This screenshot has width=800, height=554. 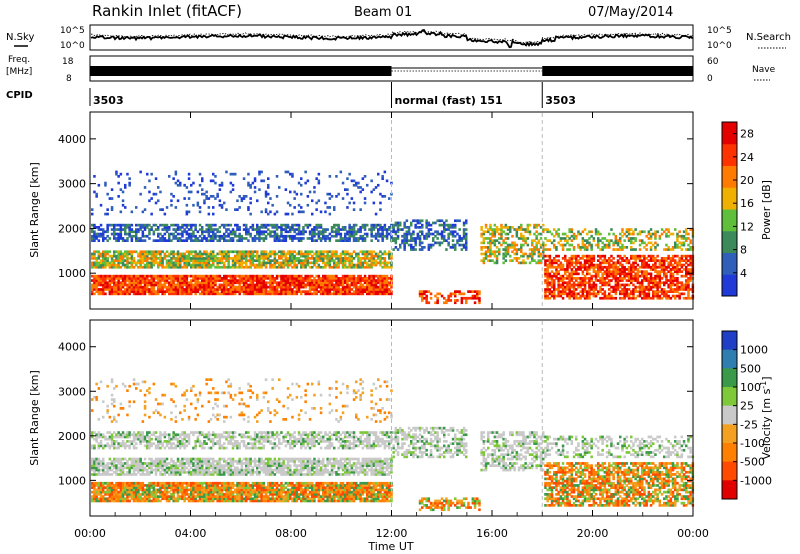 I want to click on velocity-colorbar-tick: -25, so click(x=749, y=424).